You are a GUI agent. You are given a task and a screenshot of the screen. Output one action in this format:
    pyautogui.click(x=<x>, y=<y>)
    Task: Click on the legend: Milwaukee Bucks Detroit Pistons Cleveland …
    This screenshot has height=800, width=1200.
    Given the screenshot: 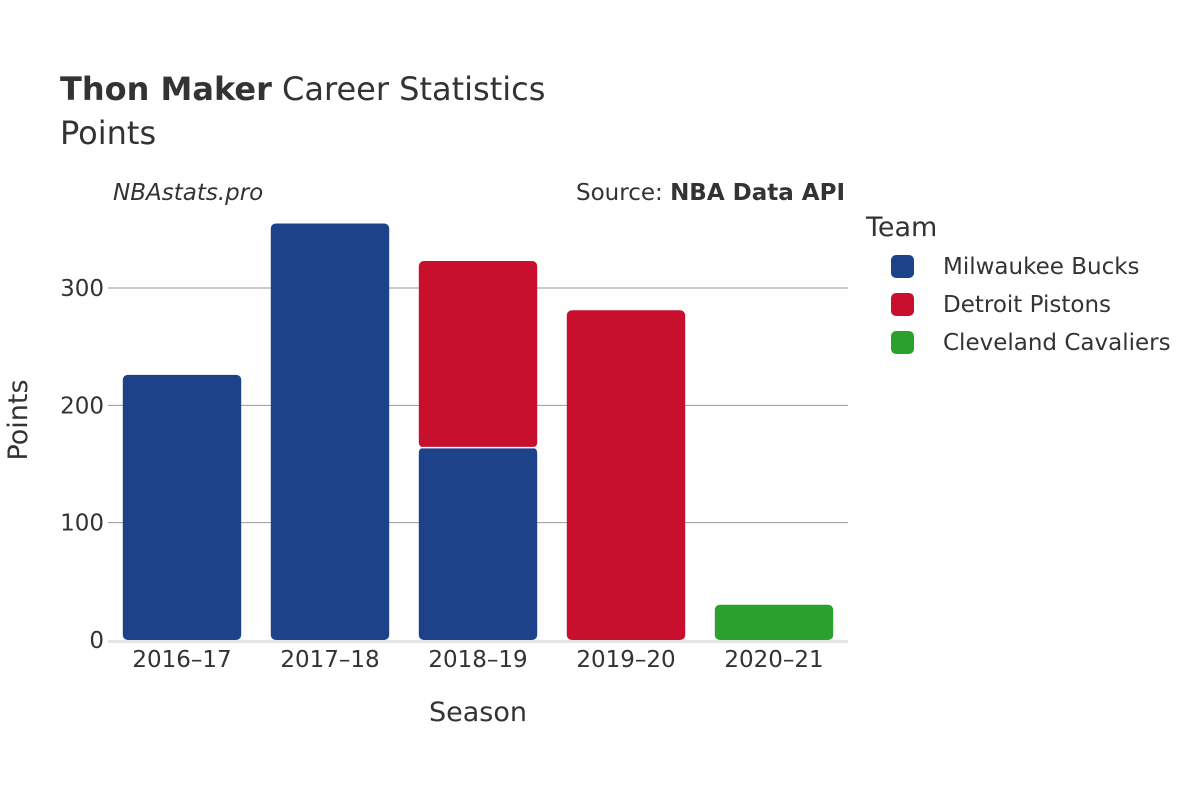 What is the action you would take?
    pyautogui.click(x=1031, y=305)
    